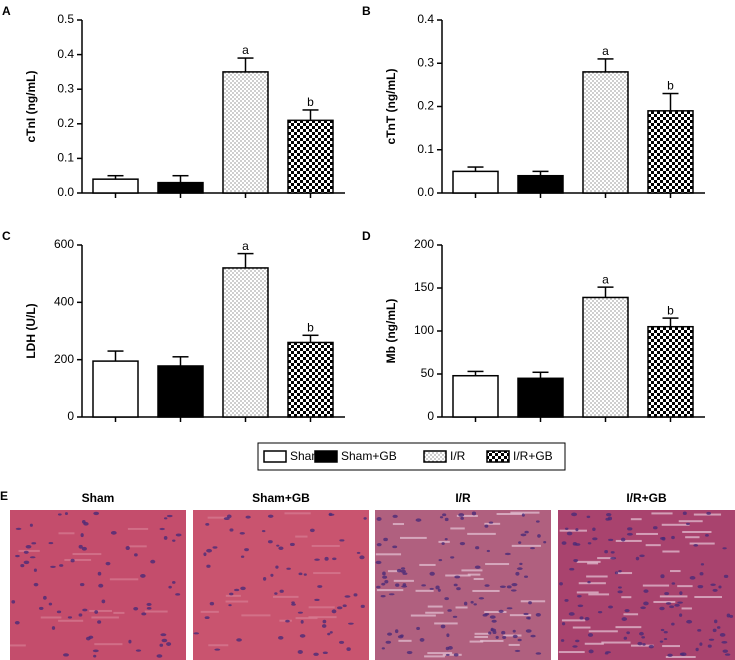 The image size is (735, 660). What do you see at coordinates (310, 102) in the screenshot?
I see `significance-label: b` at bounding box center [310, 102].